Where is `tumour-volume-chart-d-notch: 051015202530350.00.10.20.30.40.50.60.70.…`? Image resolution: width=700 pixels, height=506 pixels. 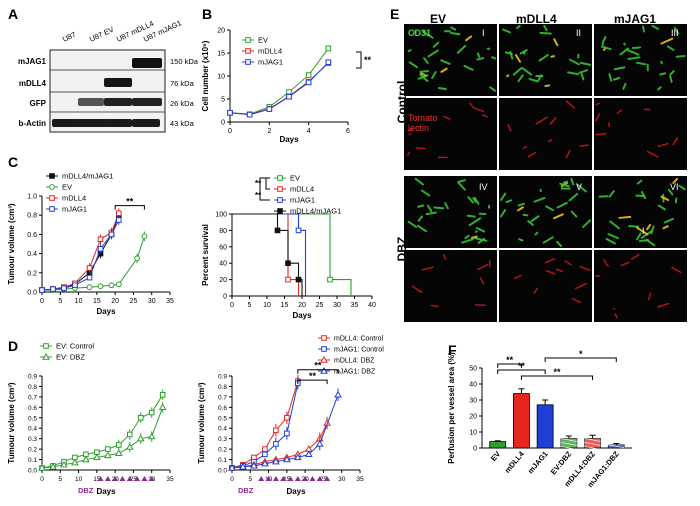
tumour-volume-chart-d-notch: 051015202530350.00.10.20.30.40.50.60.70.… is located at coordinates (288, 415).